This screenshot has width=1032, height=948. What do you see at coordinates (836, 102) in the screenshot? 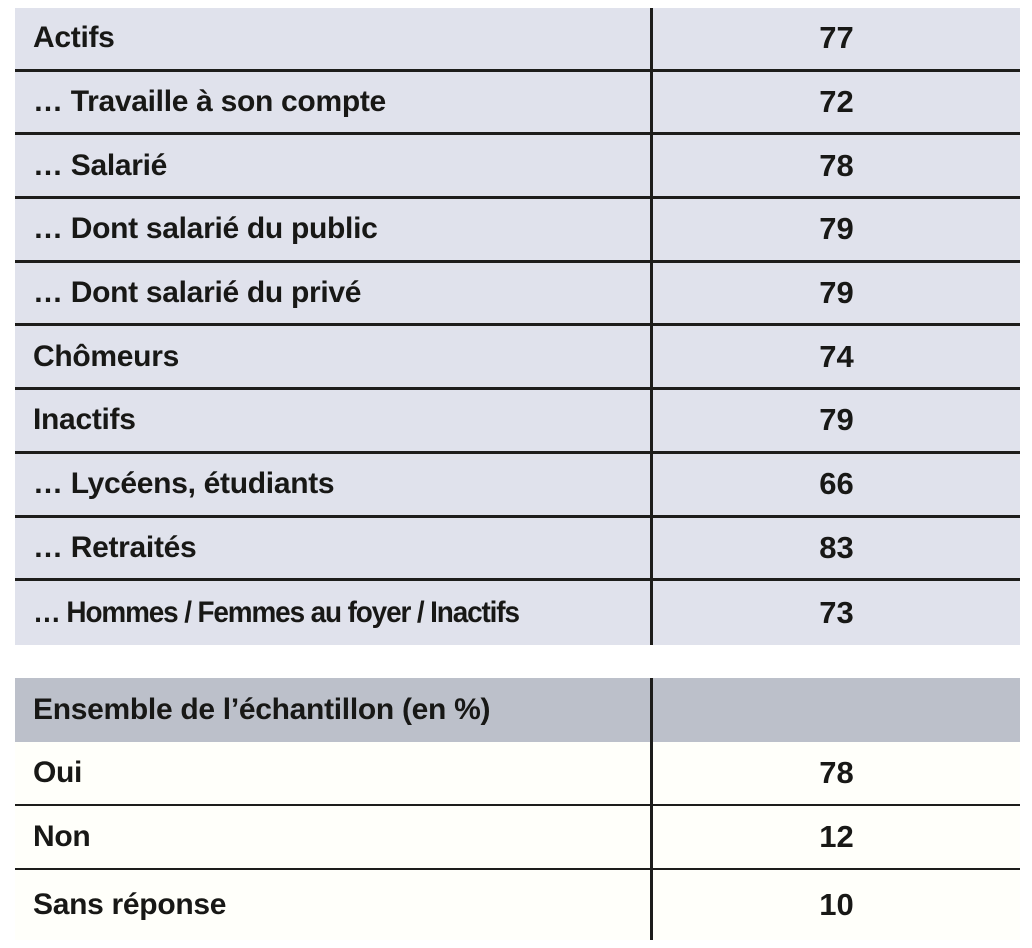
I see `row-value: 72` at bounding box center [836, 102].